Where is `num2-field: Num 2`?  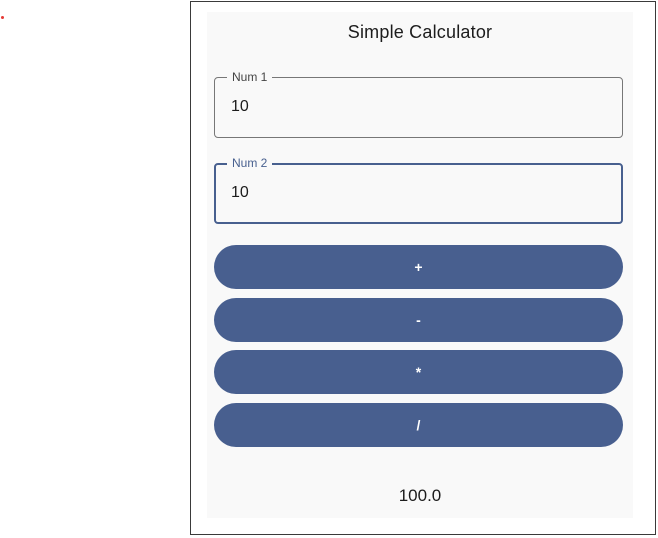
num2-field: Num 2 is located at coordinates (418, 189).